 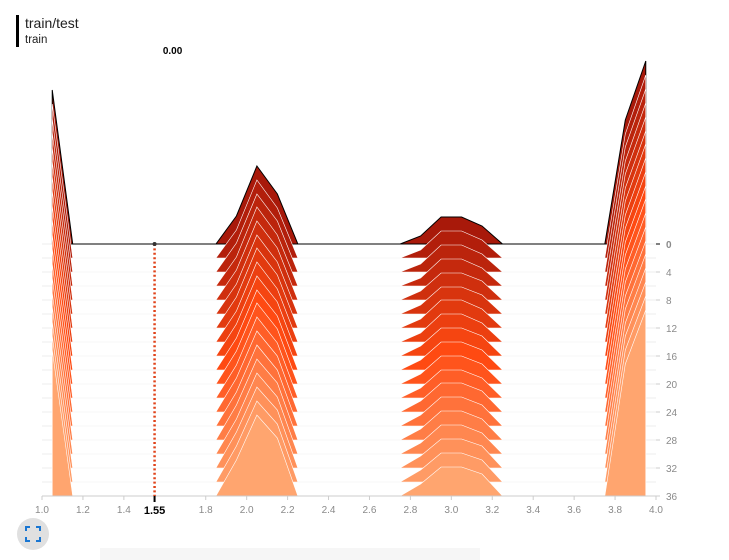 I want to click on x-tick-label: 3.4, so click(x=533, y=510).